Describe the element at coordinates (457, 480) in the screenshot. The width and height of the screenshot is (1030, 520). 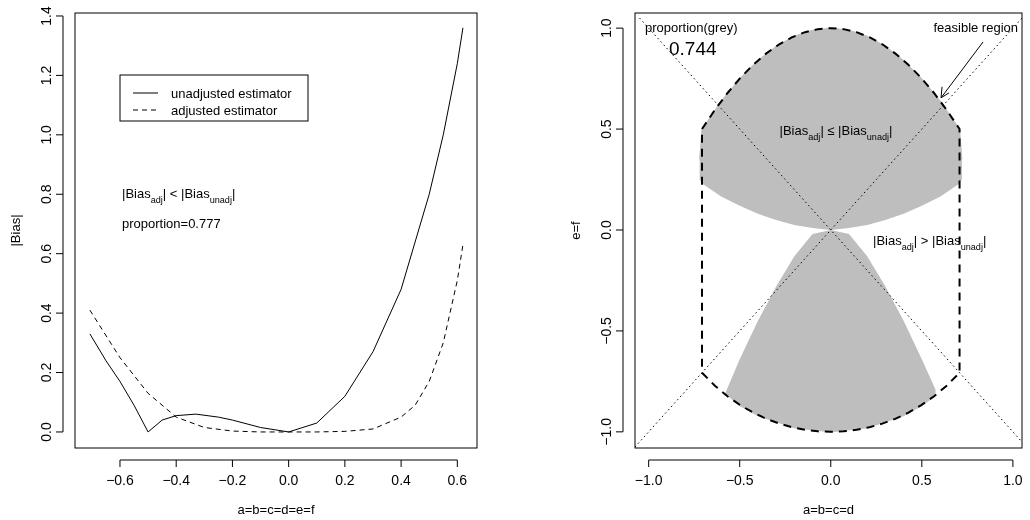
I see `x-tick-label: 0.6` at that location.